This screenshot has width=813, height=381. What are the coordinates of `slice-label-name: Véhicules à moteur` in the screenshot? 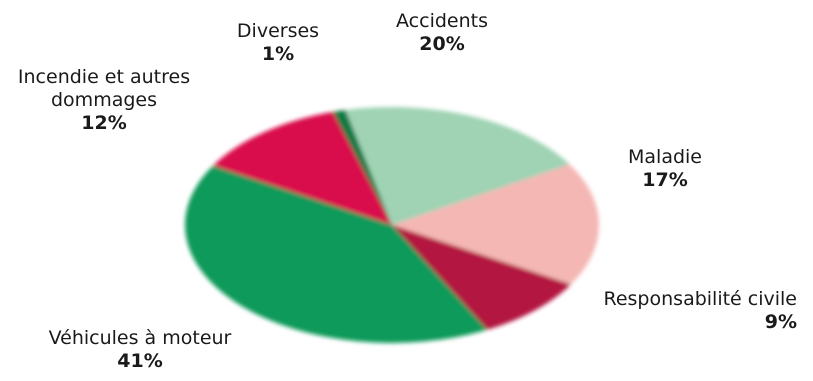 It's located at (140, 338).